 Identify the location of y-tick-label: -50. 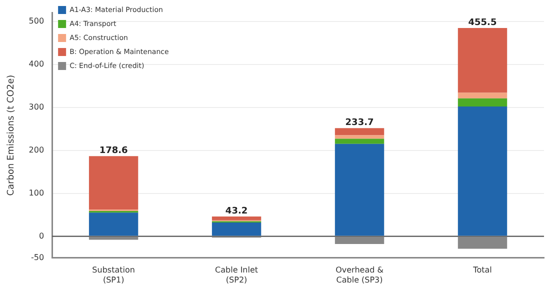
(37, 257).